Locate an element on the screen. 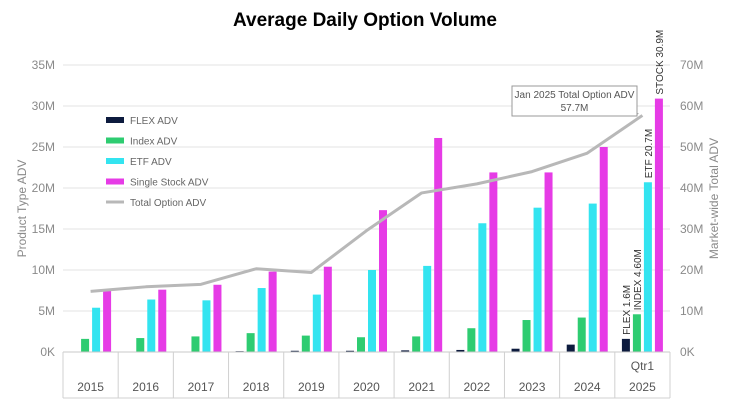  x-tick-label: 2019 is located at coordinates (311, 387).